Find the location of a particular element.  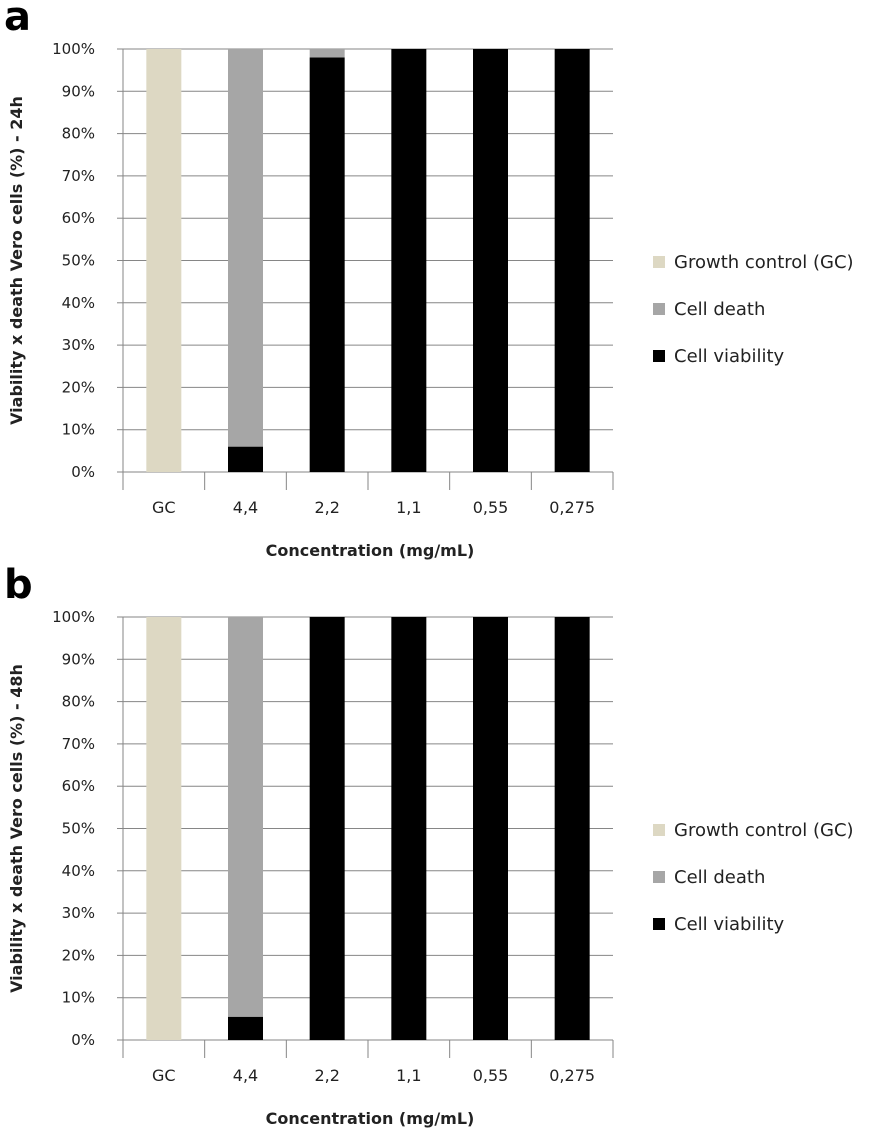

chart-a-x-axis-title: Concentration (mg/mL) is located at coordinates (370, 550).